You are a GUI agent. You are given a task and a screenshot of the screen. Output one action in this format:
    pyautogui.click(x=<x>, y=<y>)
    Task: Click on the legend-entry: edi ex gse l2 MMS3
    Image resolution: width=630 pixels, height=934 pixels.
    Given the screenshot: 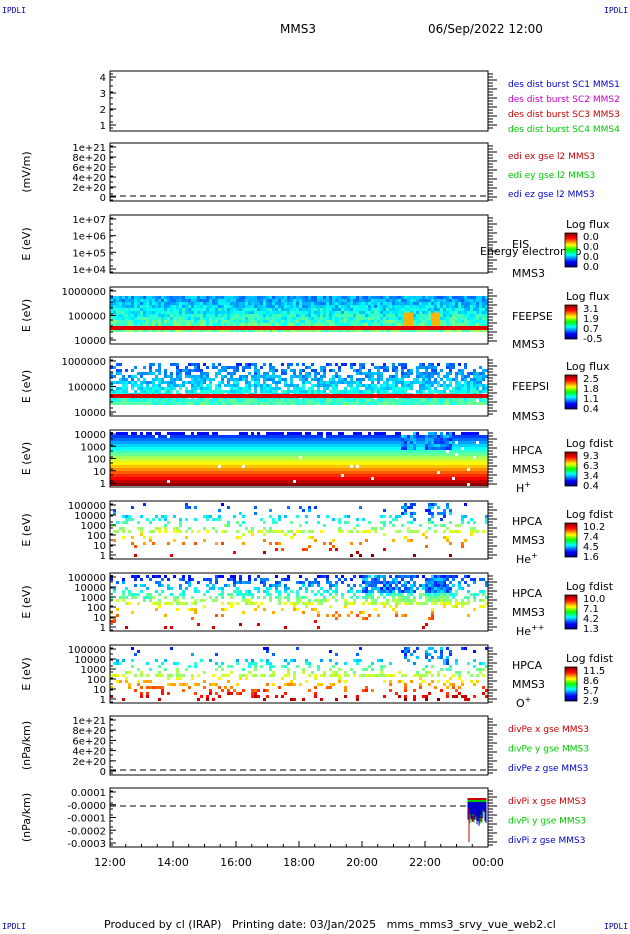 What is the action you would take?
    pyautogui.click(x=551, y=157)
    